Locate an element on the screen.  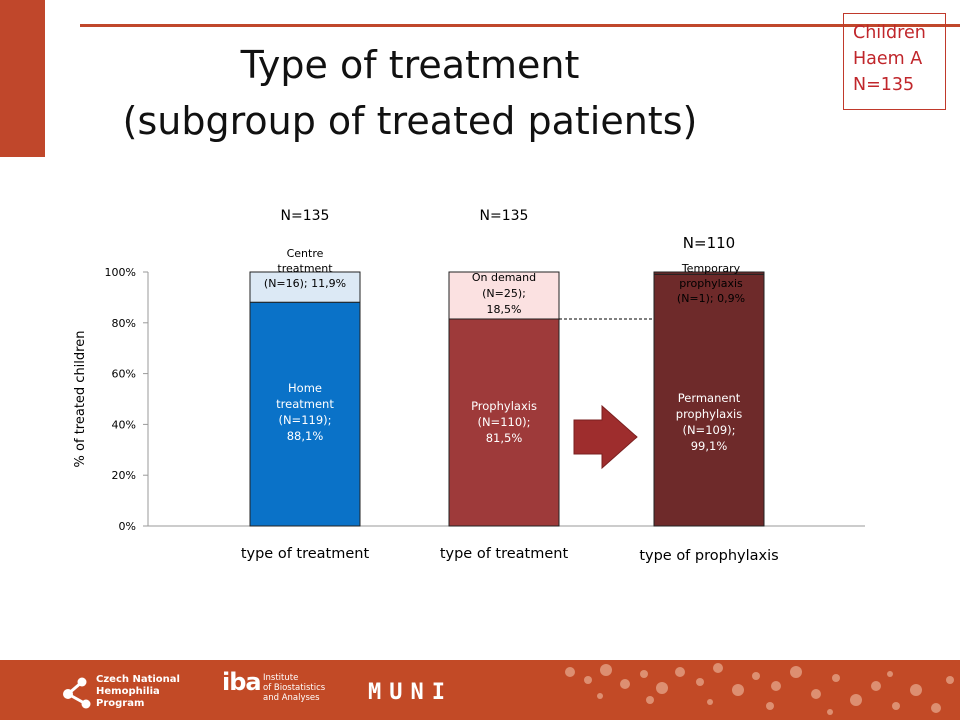
muni-logo: MUNI is located at coordinates (410, 692).